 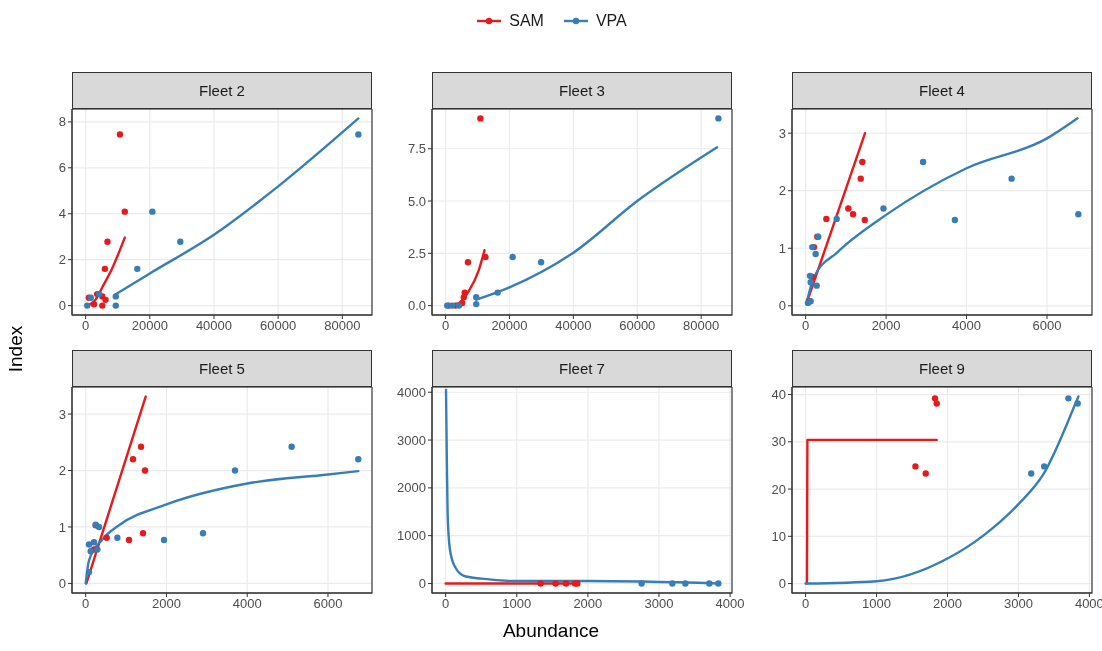 What do you see at coordinates (411, 488) in the screenshot?
I see `y-tick-label: 2000` at bounding box center [411, 488].